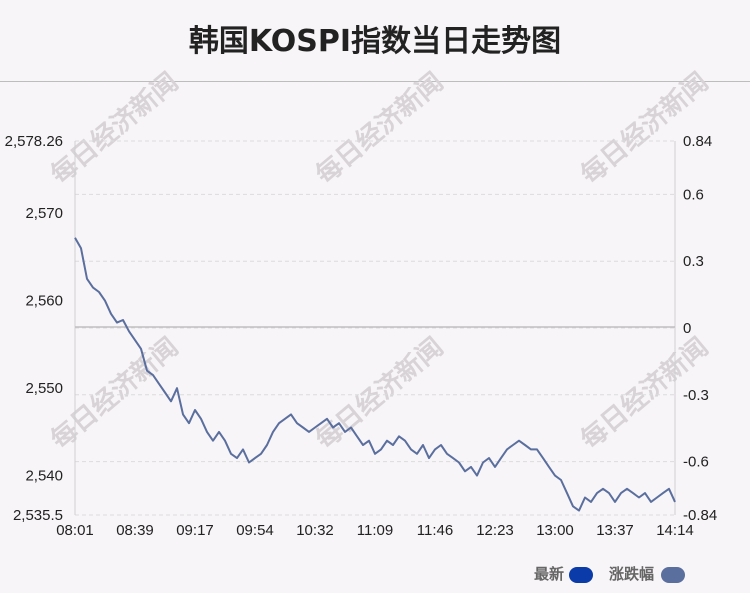 This screenshot has width=750, height=593. Describe the element at coordinates (435, 530) in the screenshot. I see `x-tick-label: 11:46` at that location.